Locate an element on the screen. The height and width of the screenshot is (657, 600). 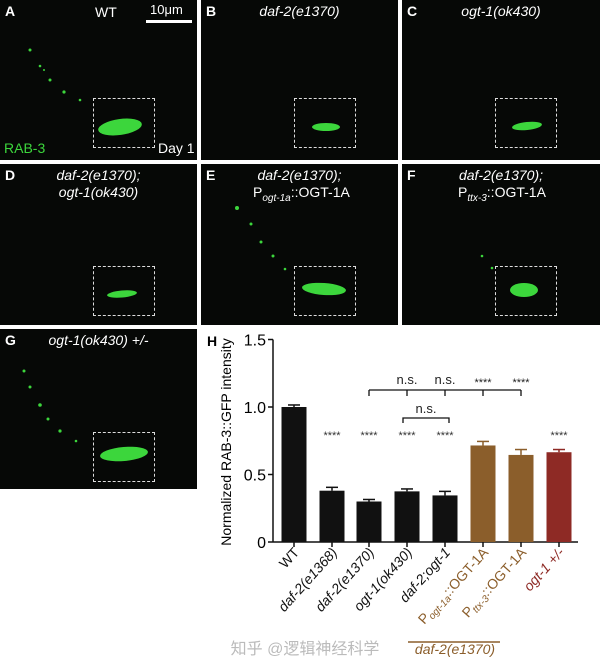
genotype-label: WT is located at coordinates (106, 12).